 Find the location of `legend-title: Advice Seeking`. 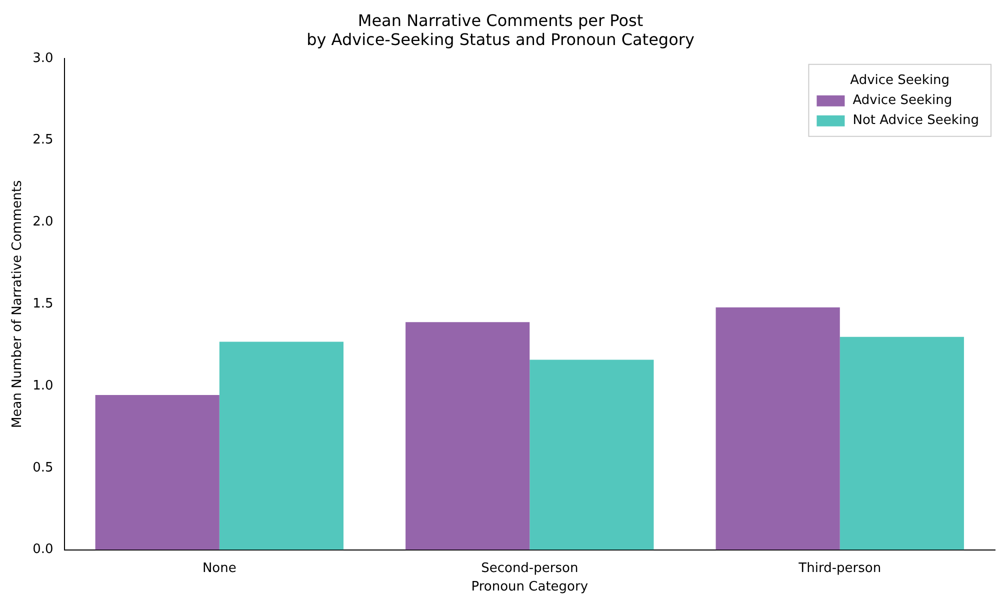

legend-title: Advice Seeking is located at coordinates (900, 80).